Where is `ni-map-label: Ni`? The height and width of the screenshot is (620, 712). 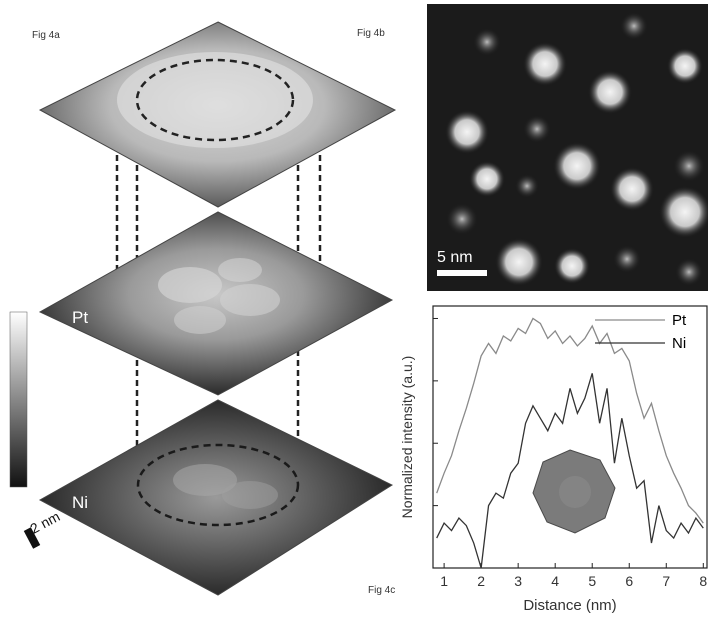
ni-map-label: Ni is located at coordinates (80, 502).